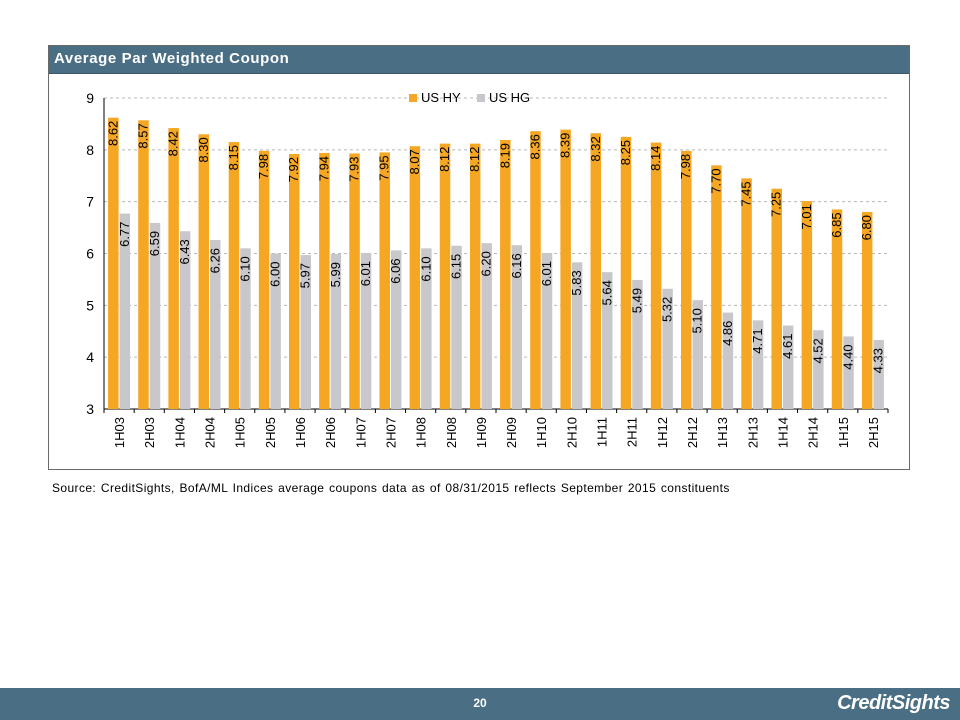 This screenshot has height=720, width=960. What do you see at coordinates (697, 320) in the screenshot?
I see `data-label-us-hg: 5.10` at bounding box center [697, 320].